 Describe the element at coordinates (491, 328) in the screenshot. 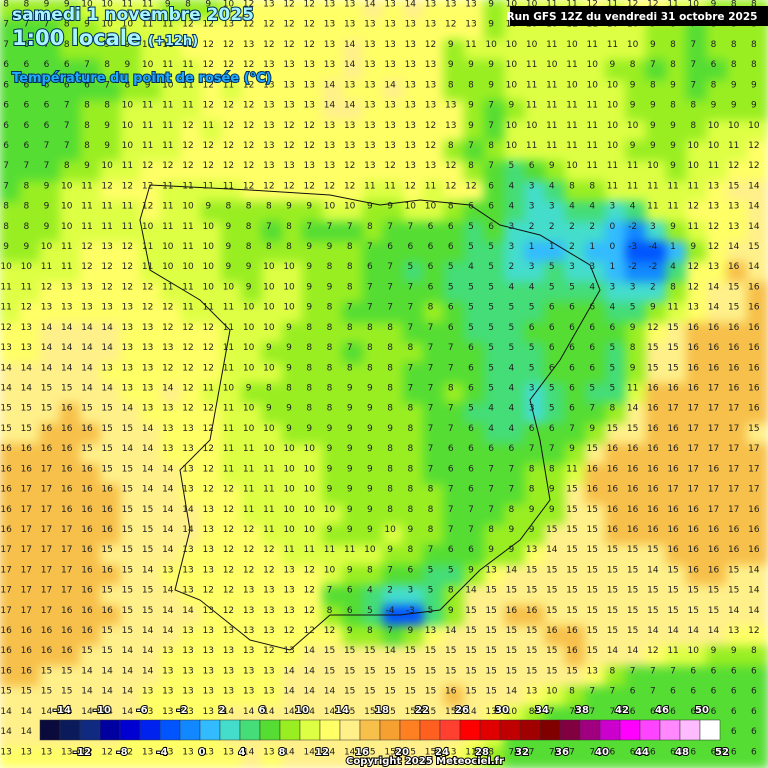

I see `value: 5` at that location.